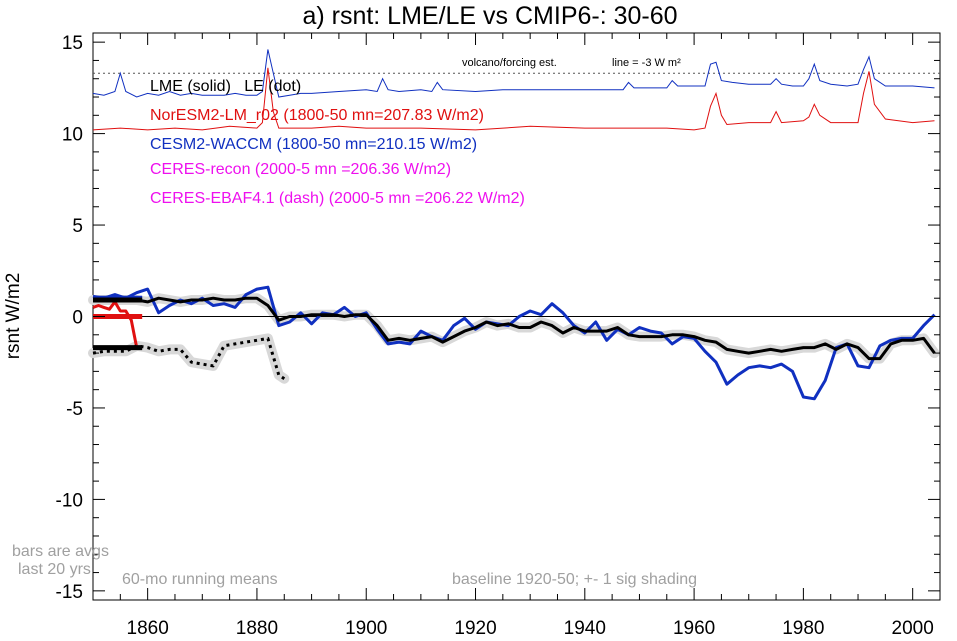 The height and width of the screenshot is (641, 957). I want to click on bars-note-line2: last 20 yrs, so click(54, 569).